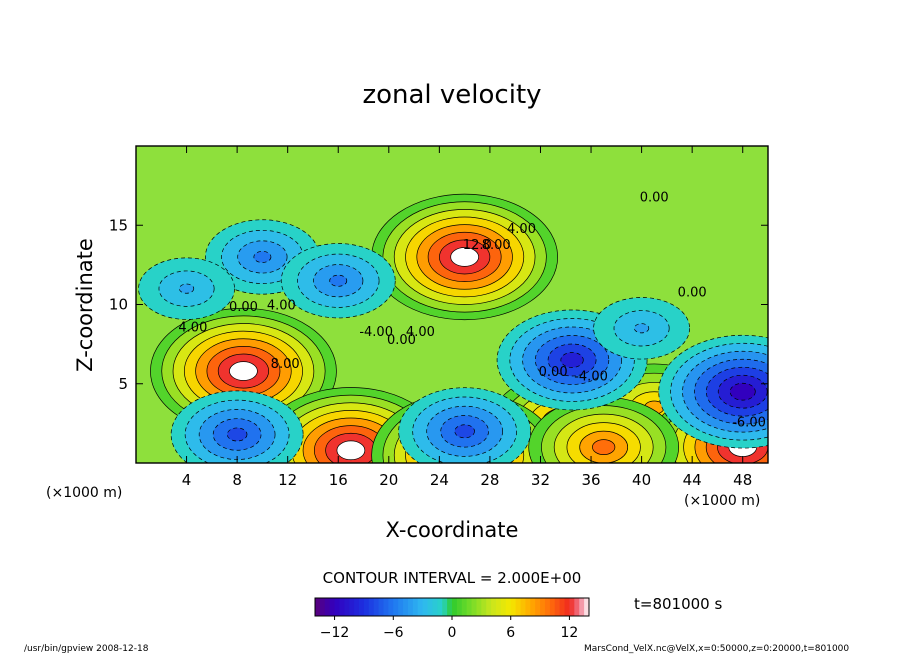 The image size is (904, 654). I want to click on y-tick-label: 5, so click(123, 384).